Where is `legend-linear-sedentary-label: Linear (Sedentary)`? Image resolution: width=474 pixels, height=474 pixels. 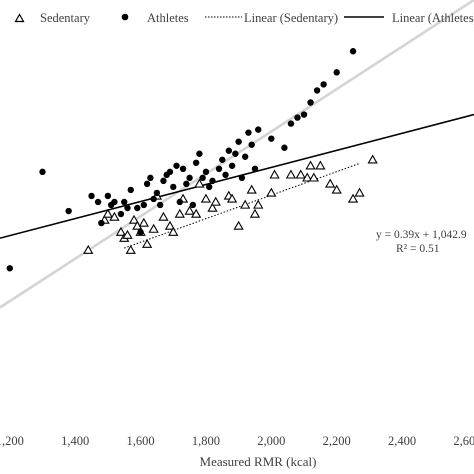
legend-linear-sedentary-label: Linear (Sedentary) is located at coordinates (291, 18).